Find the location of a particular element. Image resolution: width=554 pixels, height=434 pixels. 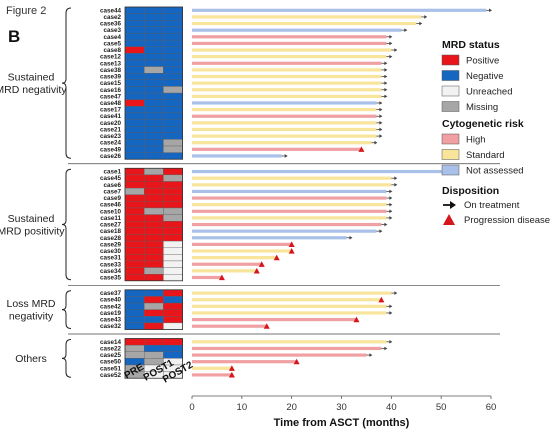

case-label: case39 is located at coordinates (111, 77).